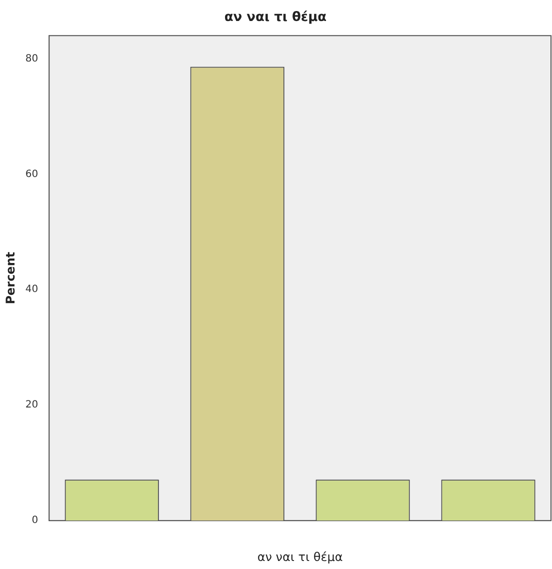  What do you see at coordinates (35, 520) in the screenshot?
I see `y-tick-label: 0` at bounding box center [35, 520].